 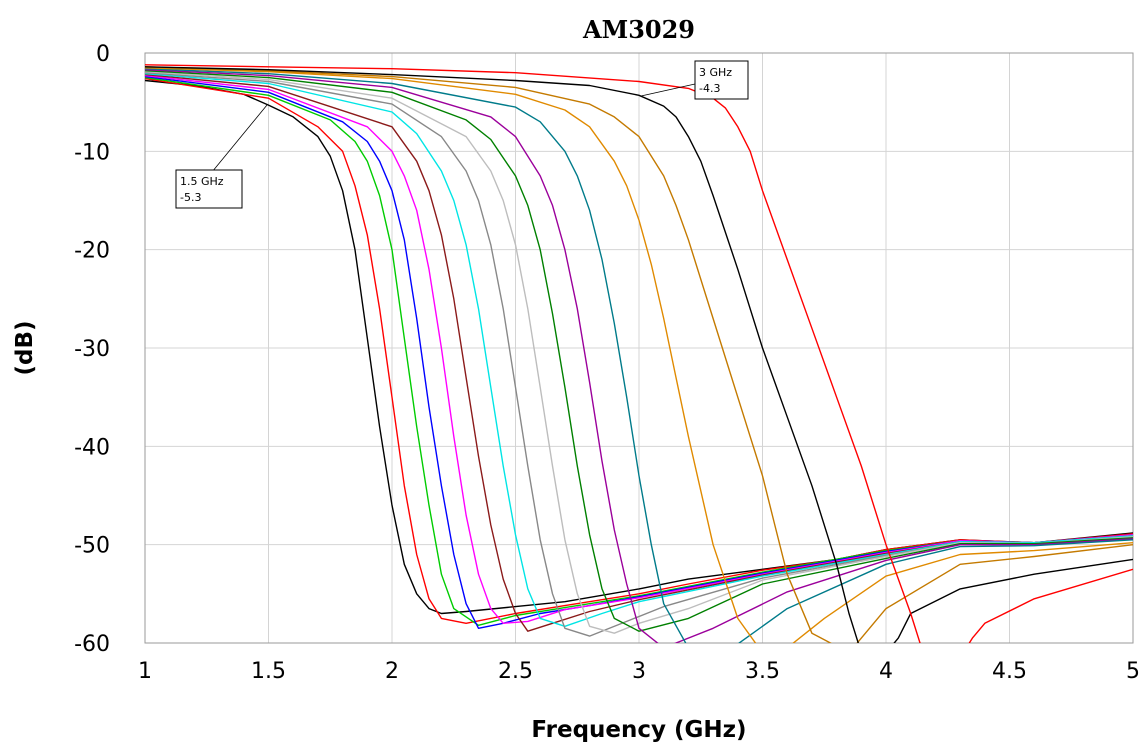 I want to click on x-tick-label: 1, so click(x=145, y=671).